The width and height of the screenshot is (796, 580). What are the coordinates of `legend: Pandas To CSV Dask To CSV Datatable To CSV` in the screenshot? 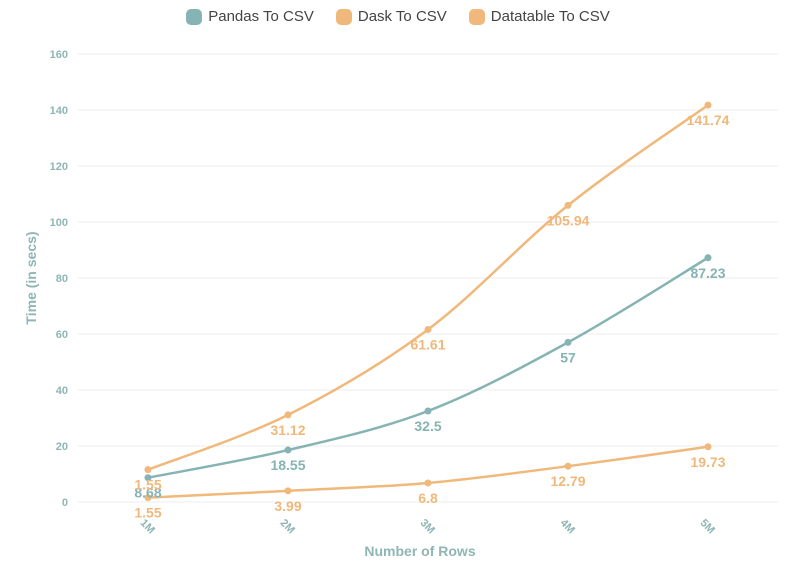 It's located at (398, 16).